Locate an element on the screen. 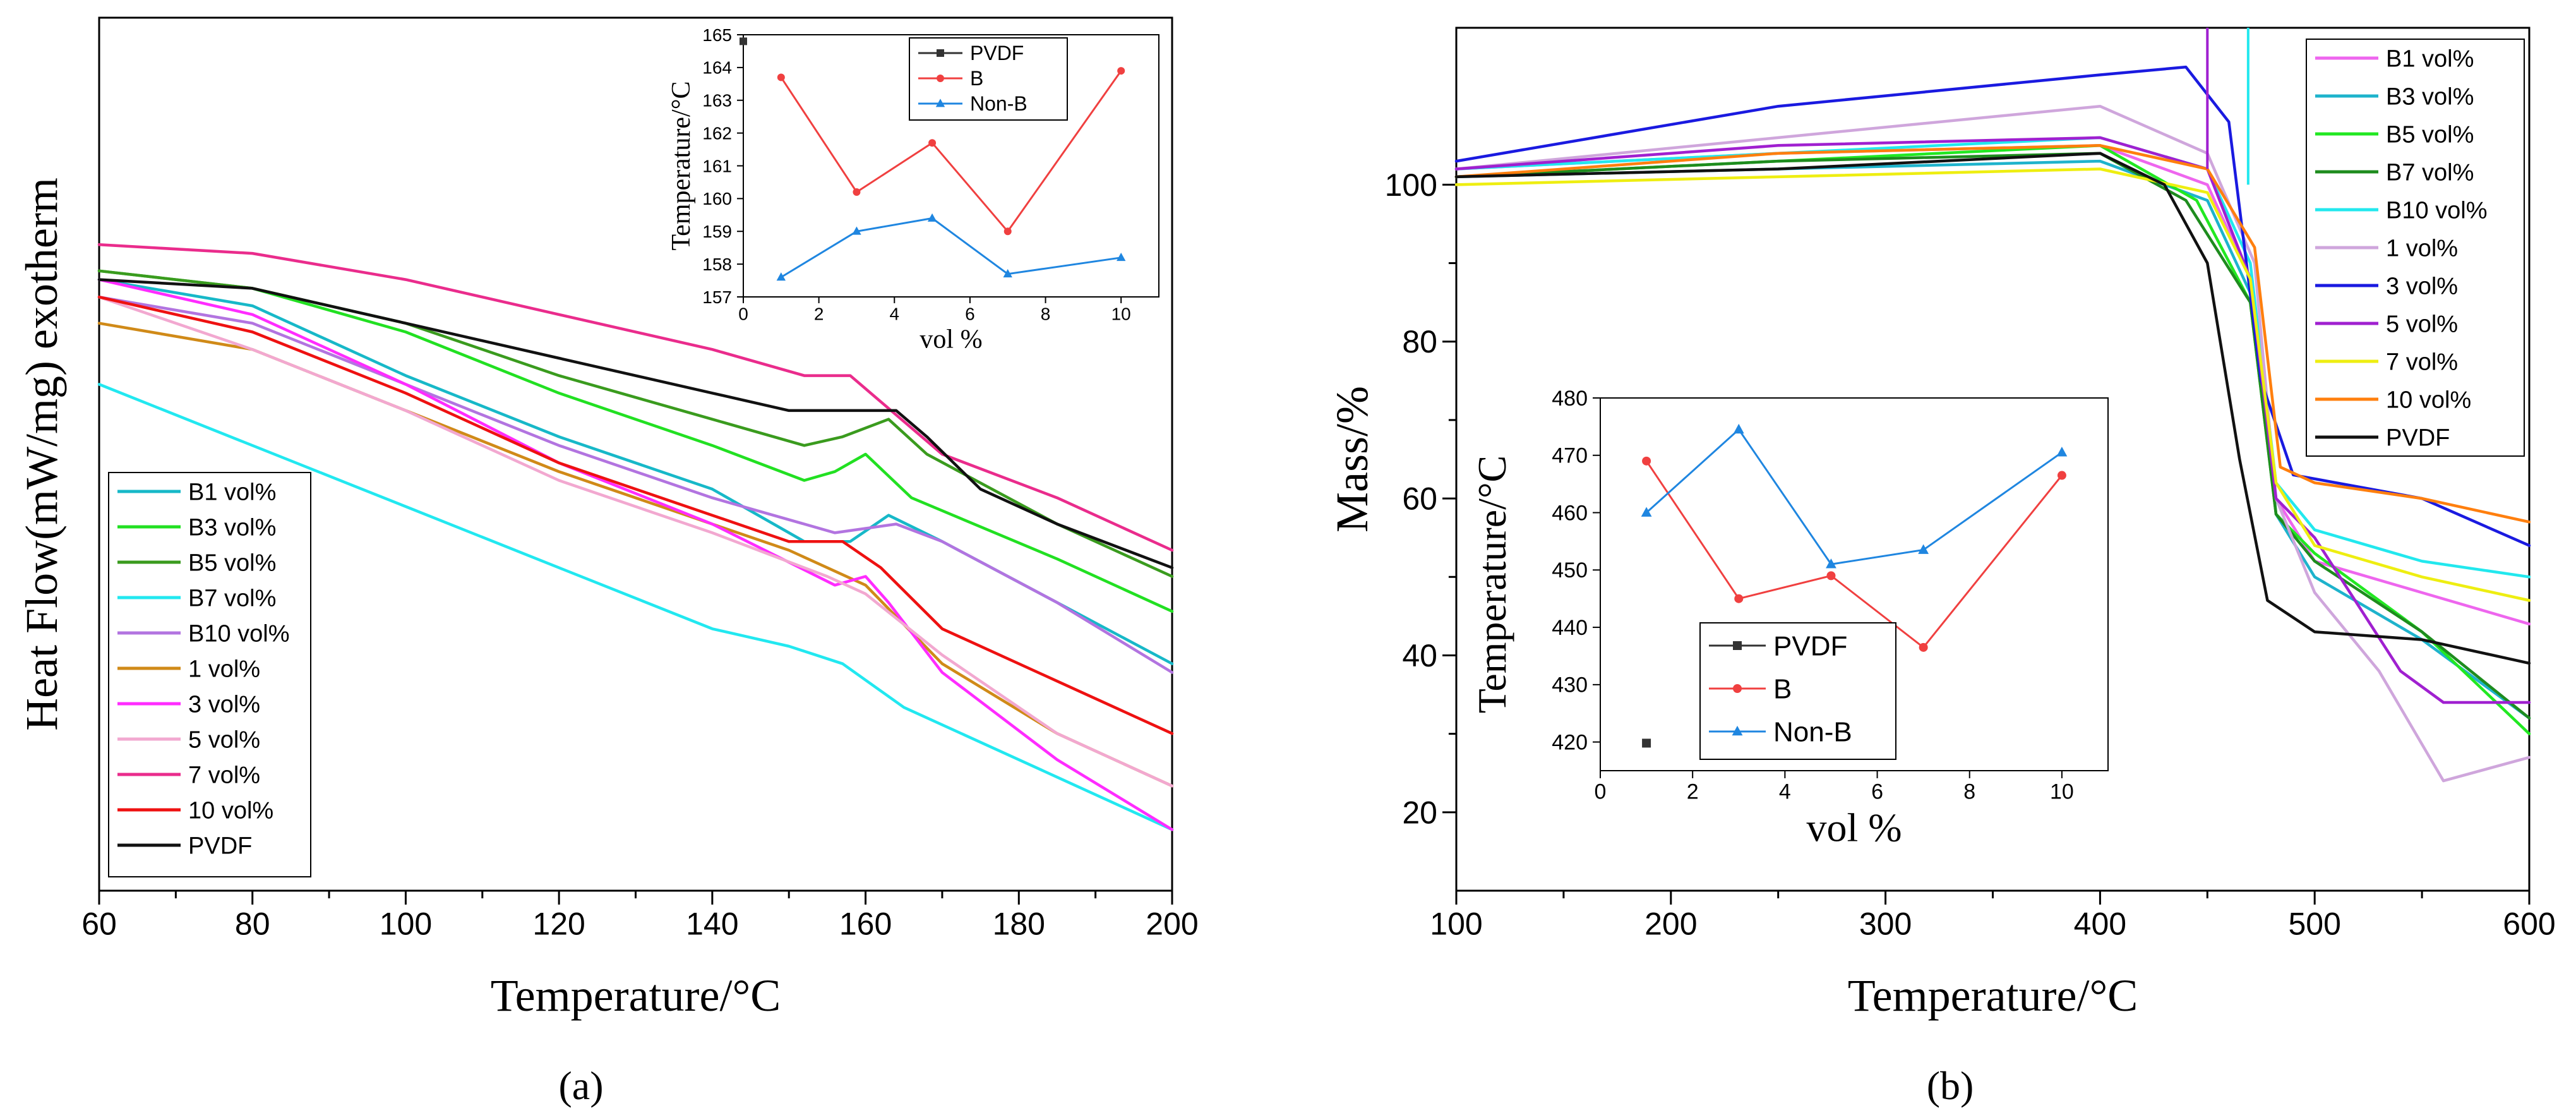 The image size is (2576, 1120). panel-b-inset-legend-label: B is located at coordinates (1782, 688).